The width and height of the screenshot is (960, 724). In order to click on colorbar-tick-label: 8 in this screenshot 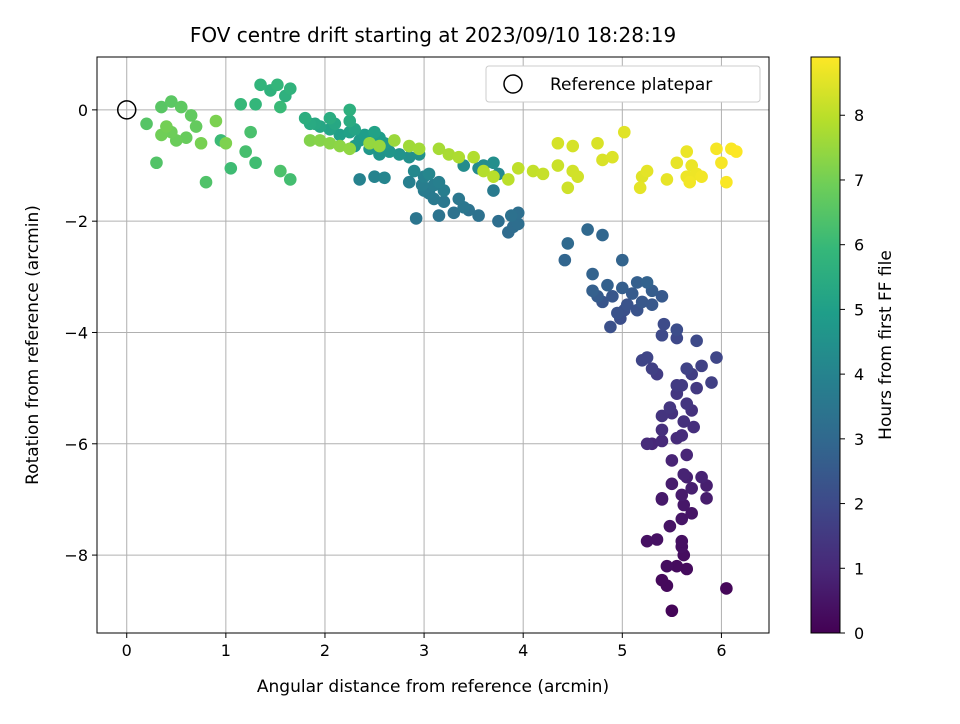, I will do `click(859, 115)`.